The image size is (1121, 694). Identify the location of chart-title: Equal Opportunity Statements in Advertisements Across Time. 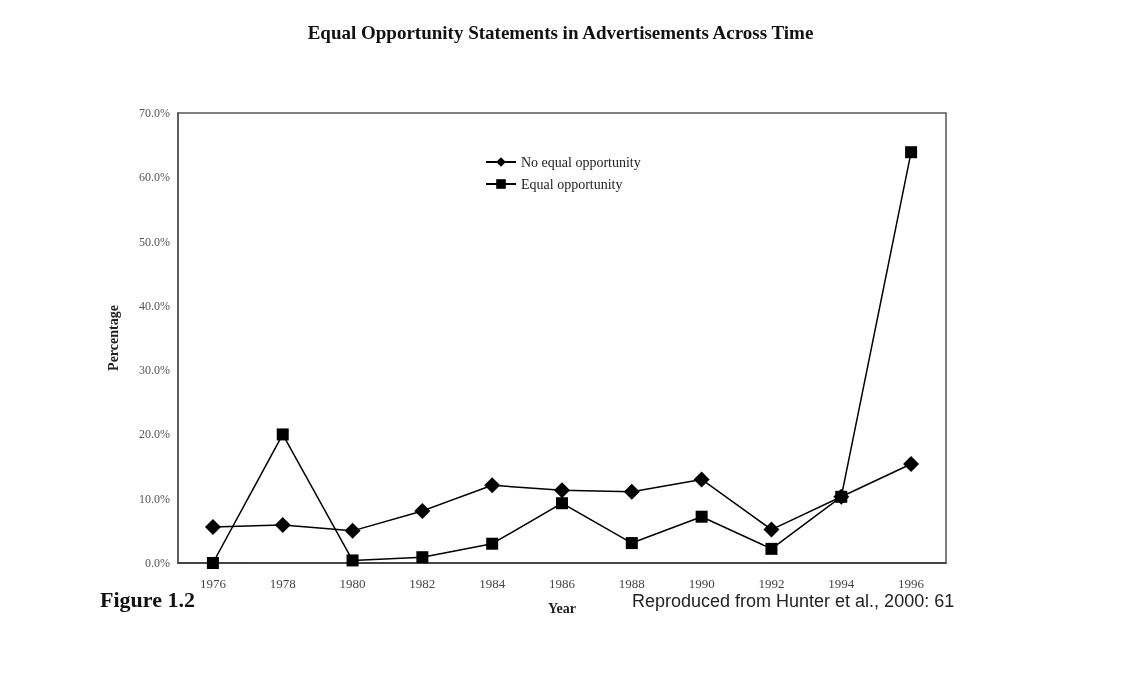
(560, 32).